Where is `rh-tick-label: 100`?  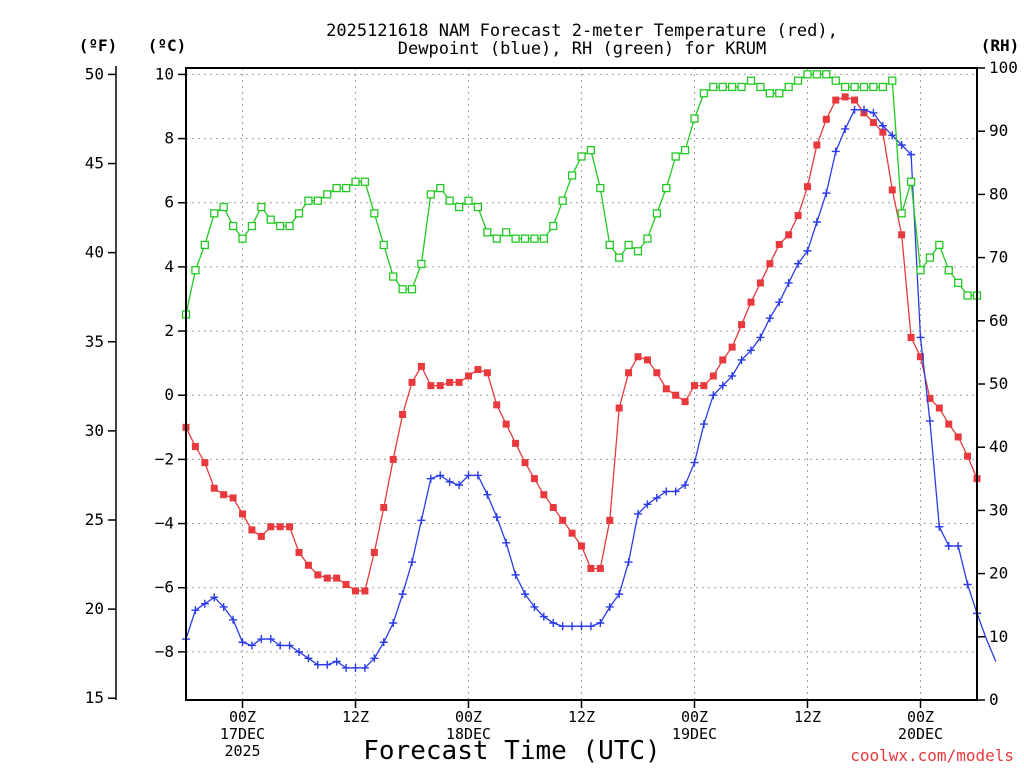
rh-tick-label: 100 is located at coordinates (1003, 67).